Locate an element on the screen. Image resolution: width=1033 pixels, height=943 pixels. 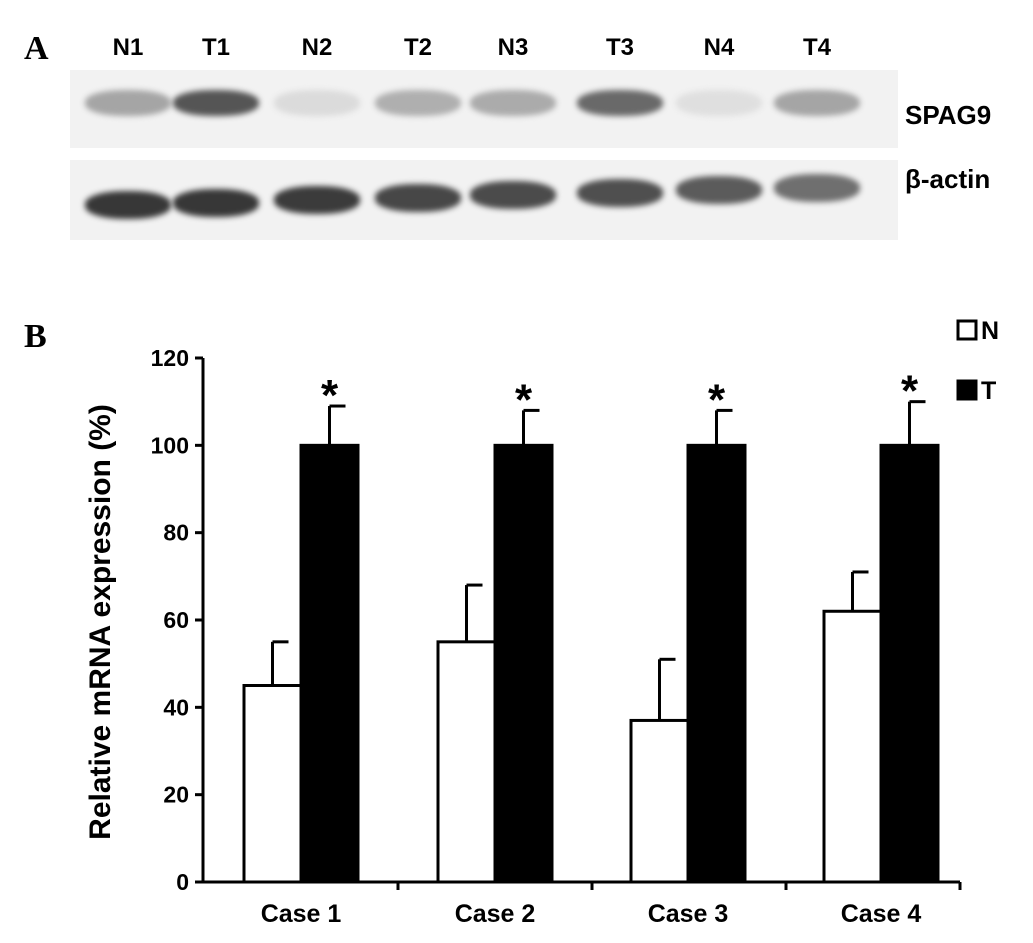
y-tick-label: 0 is located at coordinates (182, 882).